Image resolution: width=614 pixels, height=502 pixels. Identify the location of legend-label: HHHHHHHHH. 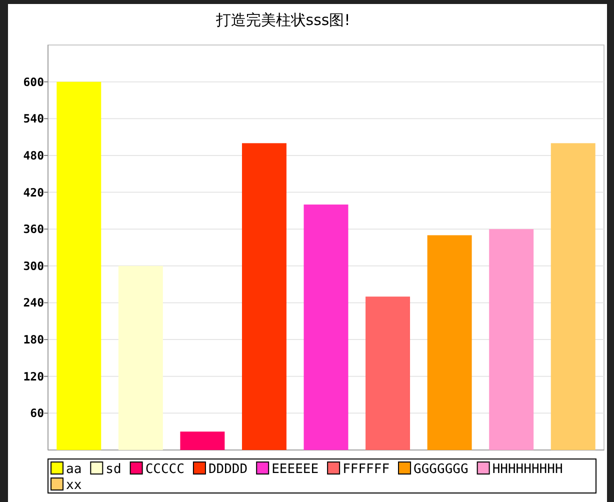
(527, 469).